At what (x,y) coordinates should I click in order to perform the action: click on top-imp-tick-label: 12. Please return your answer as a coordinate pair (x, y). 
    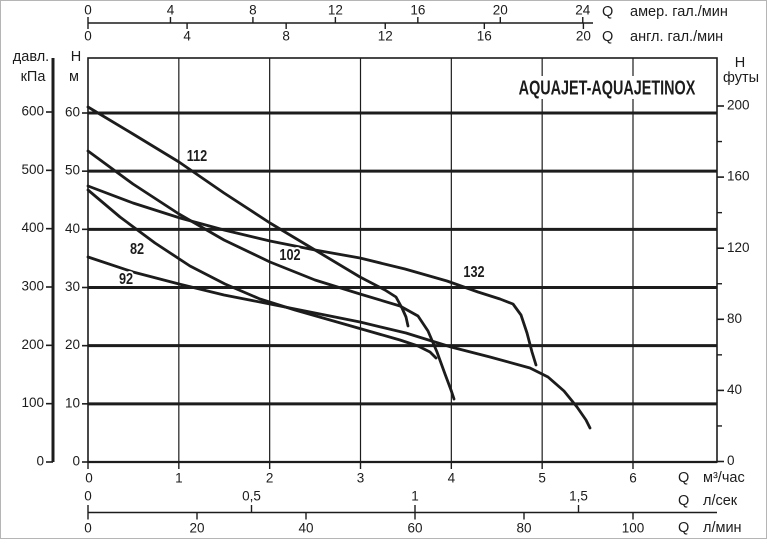
    Looking at the image, I should click on (385, 36).